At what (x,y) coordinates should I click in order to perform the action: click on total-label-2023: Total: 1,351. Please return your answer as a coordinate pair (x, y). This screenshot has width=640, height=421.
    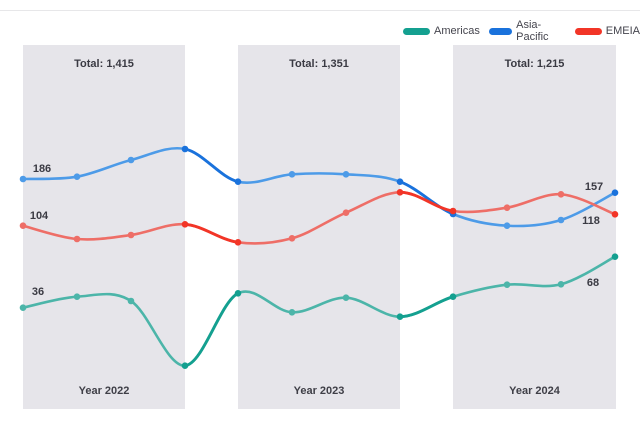
    Looking at the image, I should click on (319, 64).